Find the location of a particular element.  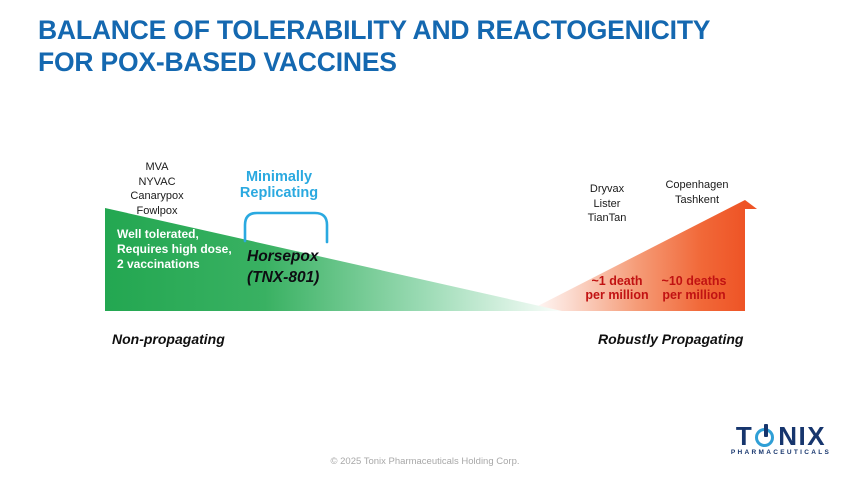

logo-letter-t: T is located at coordinates (744, 436).